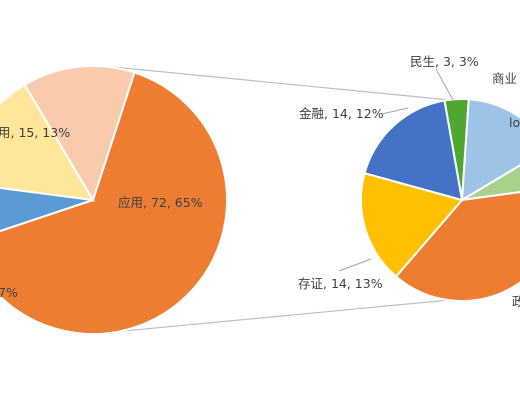 The width and height of the screenshot is (520, 400). I want to click on data-label-zheng: 政, so click(516, 301).